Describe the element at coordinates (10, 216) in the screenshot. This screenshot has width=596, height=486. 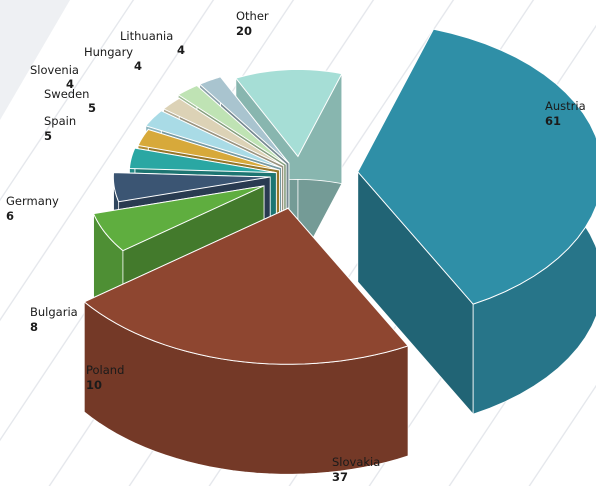
I see `value-germany: 6` at that location.